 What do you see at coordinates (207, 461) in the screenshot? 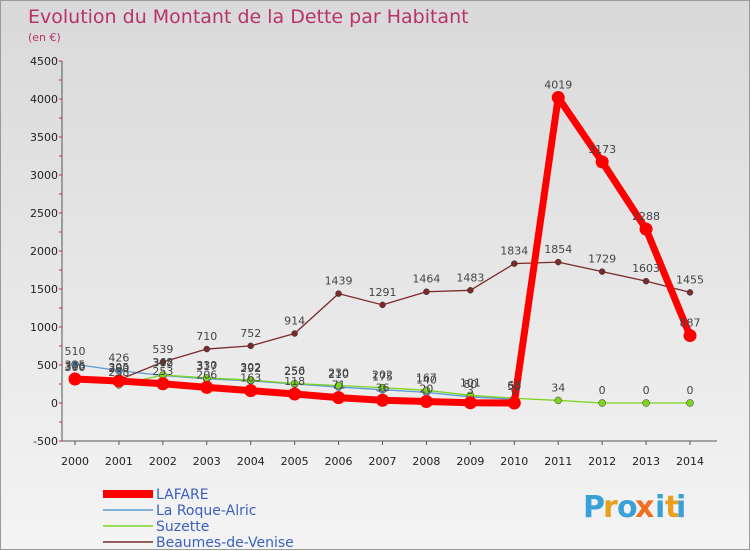
I see `x-tick-label: 2003` at bounding box center [207, 461].